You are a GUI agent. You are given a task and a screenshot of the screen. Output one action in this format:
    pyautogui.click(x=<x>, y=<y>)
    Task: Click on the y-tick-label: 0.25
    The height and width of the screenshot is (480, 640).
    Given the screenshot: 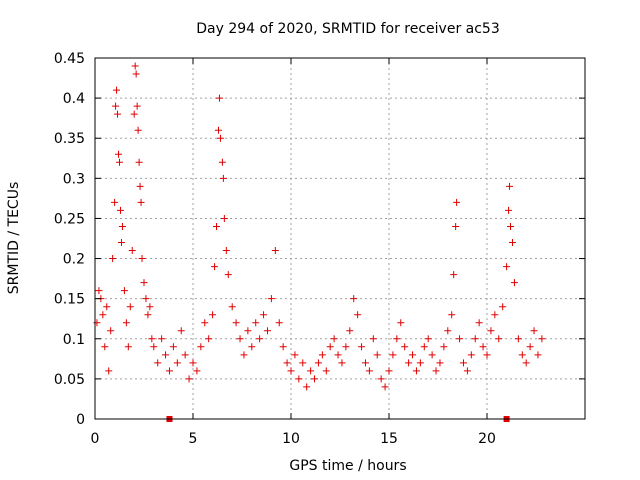 What is the action you would take?
    pyautogui.click(x=69, y=219)
    